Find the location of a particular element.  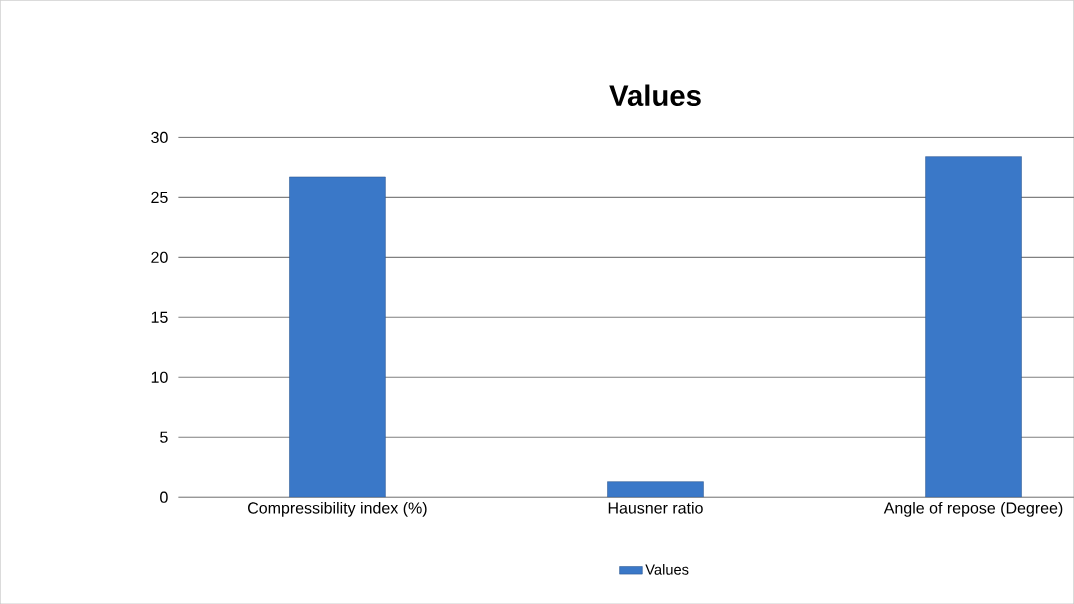

y-tick-label: 25 is located at coordinates (159, 197).